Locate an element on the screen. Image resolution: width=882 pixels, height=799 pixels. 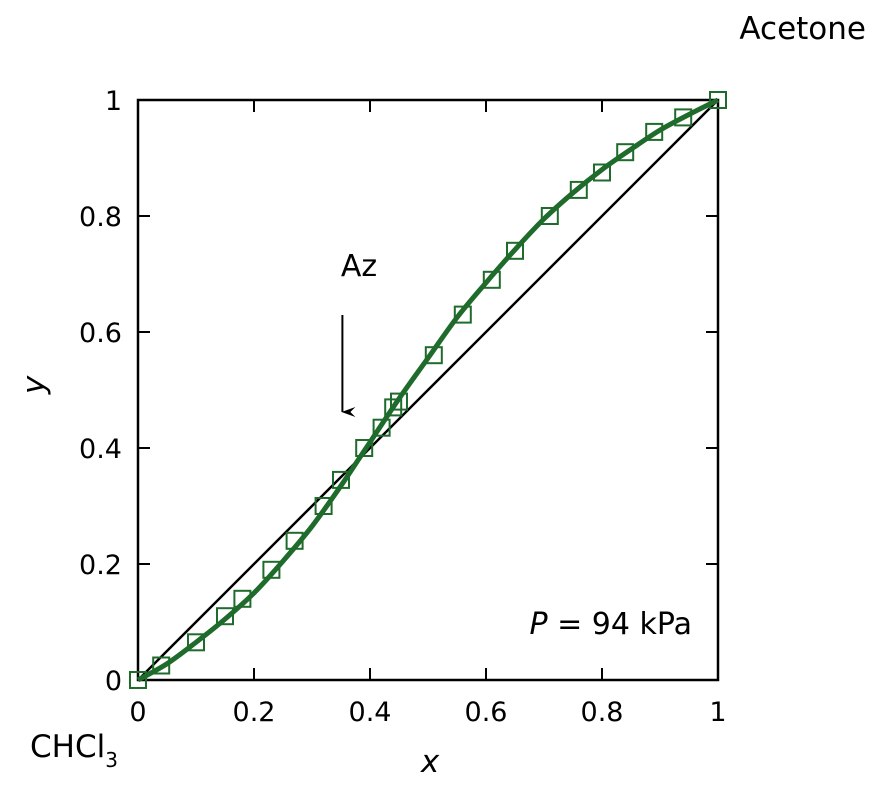
corner-label-chcl3-subscript: 3 is located at coordinates (111, 760).